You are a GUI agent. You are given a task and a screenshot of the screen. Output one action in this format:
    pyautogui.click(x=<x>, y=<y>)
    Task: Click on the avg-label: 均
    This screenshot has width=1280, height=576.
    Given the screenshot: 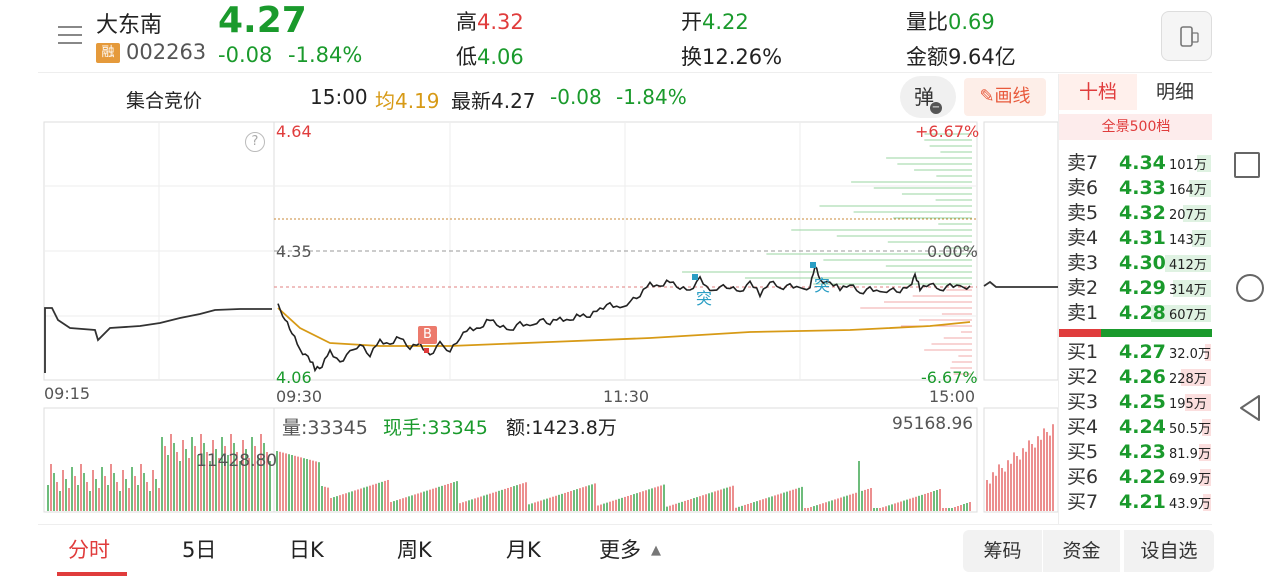 What is the action you would take?
    pyautogui.click(x=385, y=101)
    